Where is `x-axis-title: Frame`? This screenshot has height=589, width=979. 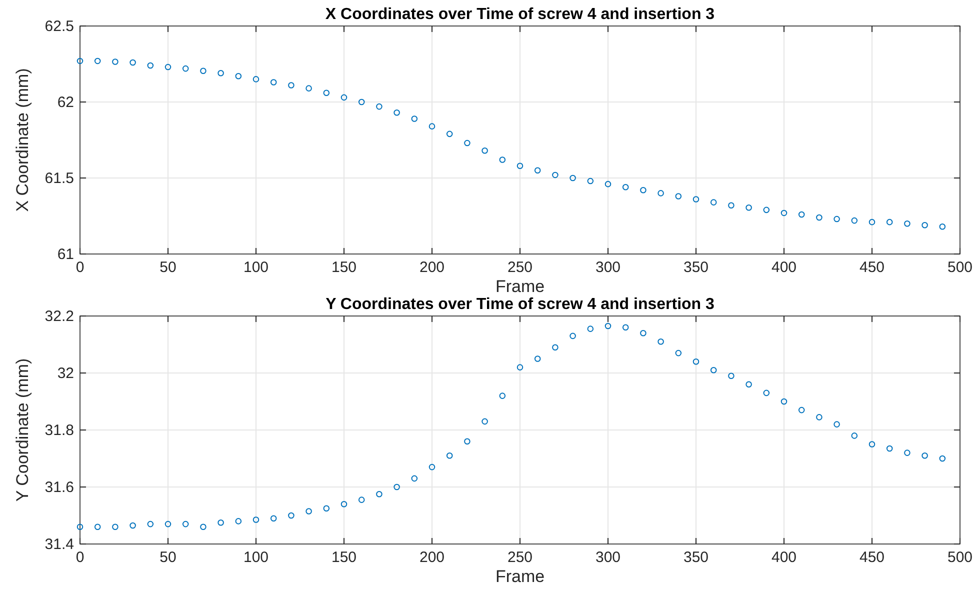 x-axis-title: Frame is located at coordinates (520, 286).